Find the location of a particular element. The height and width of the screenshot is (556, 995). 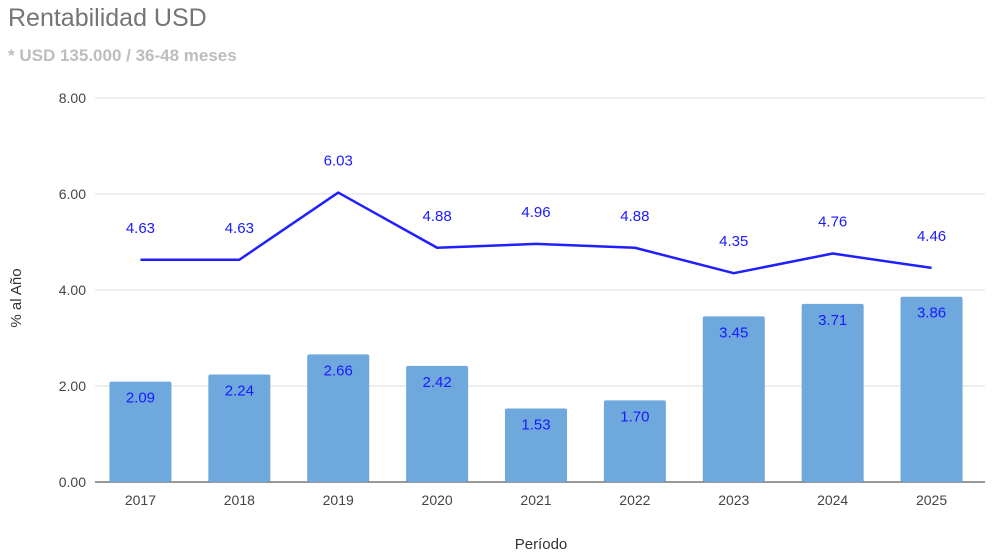

y-tick-label: 0.00 is located at coordinates (72, 482).